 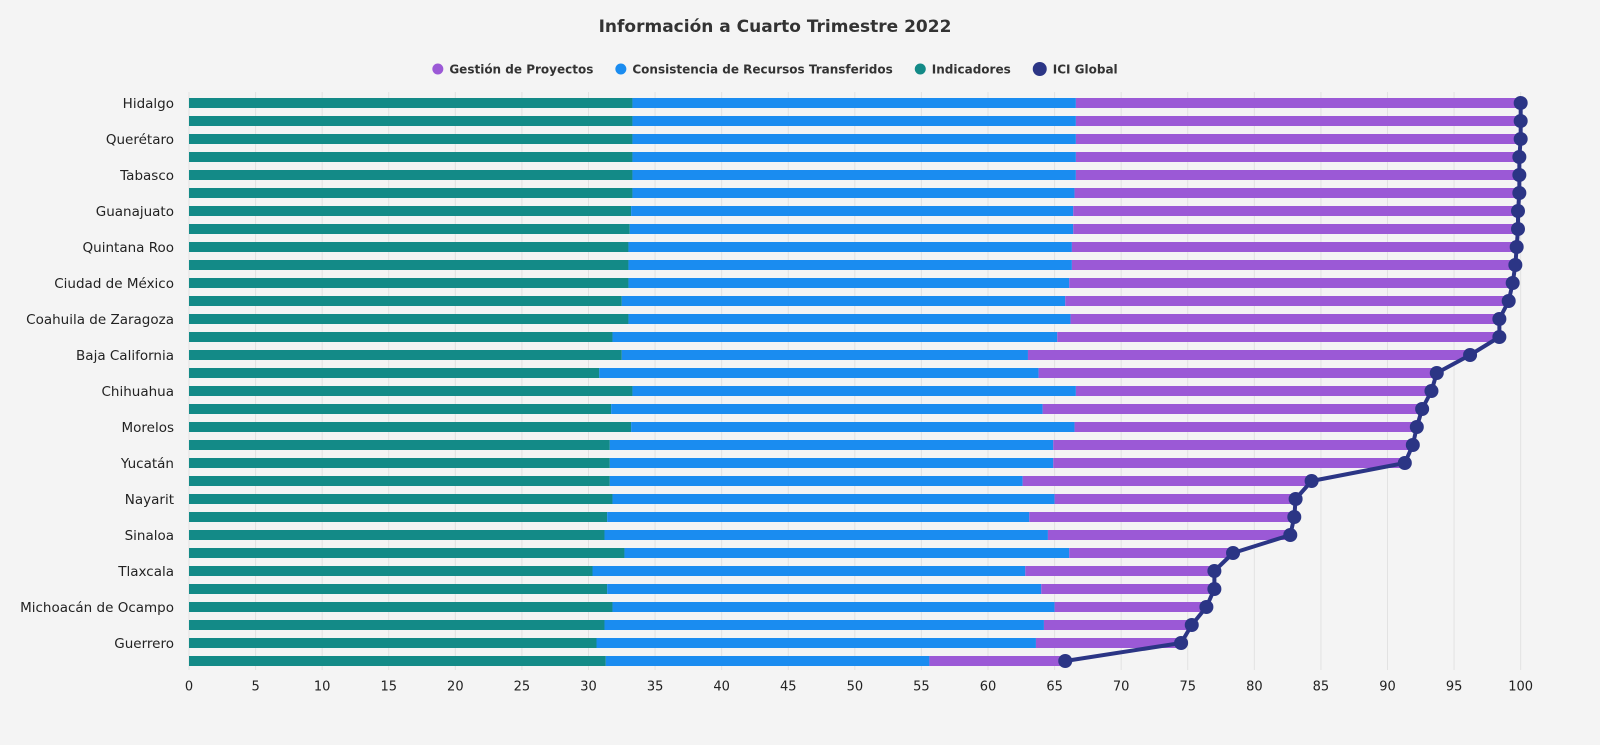 I want to click on y-tick-label: Morelos, so click(x=147, y=428).